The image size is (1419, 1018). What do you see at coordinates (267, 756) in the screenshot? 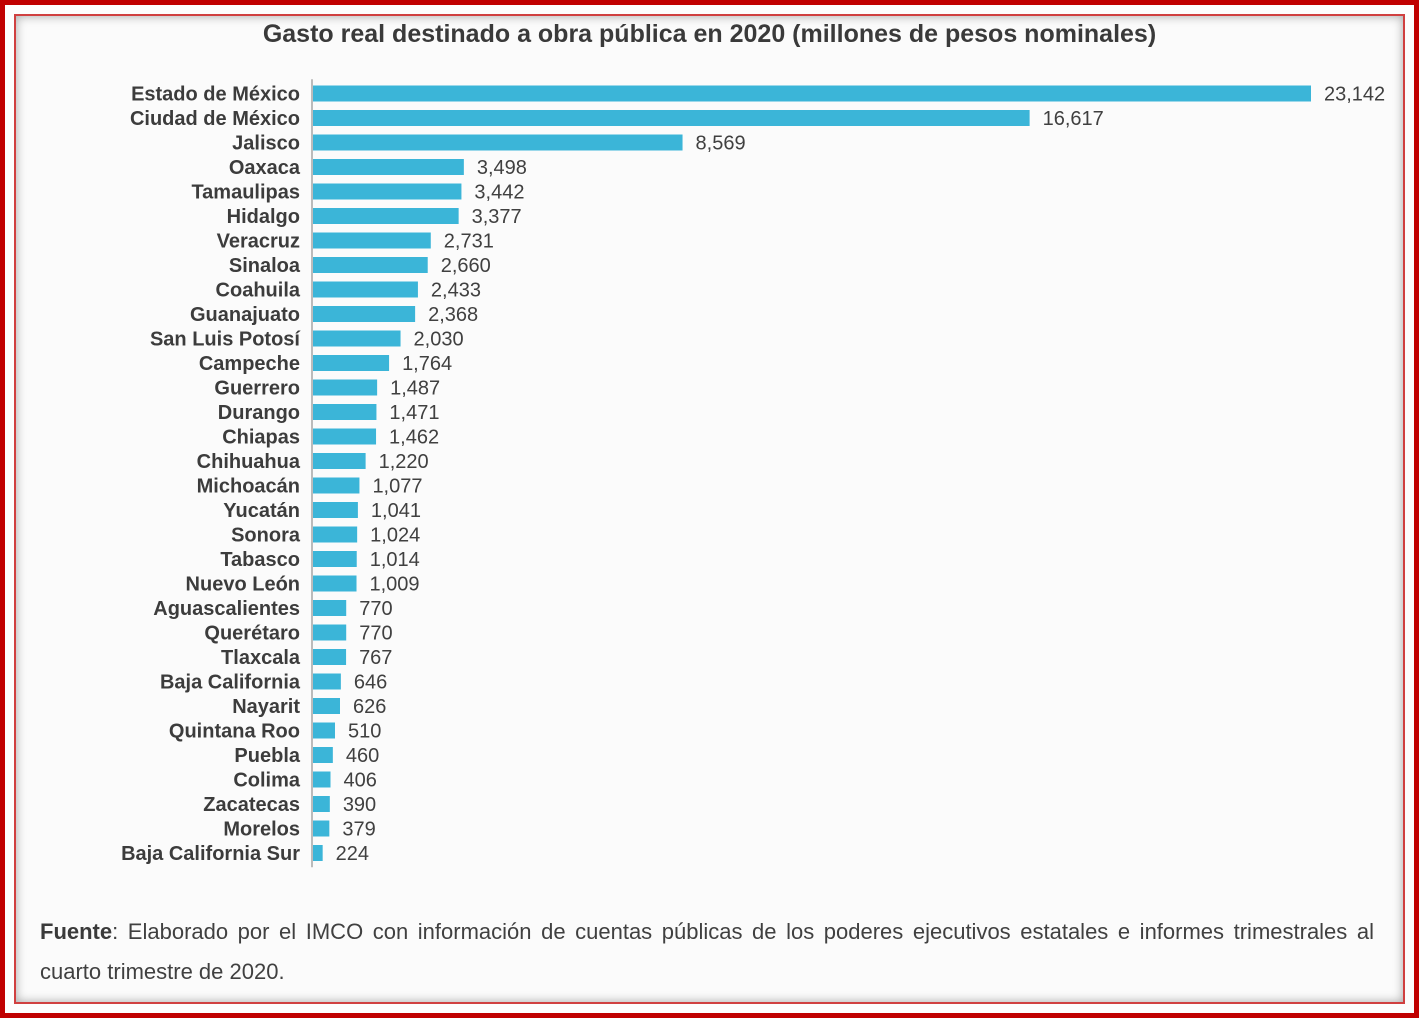
I see `category-label: Puebla` at bounding box center [267, 756].